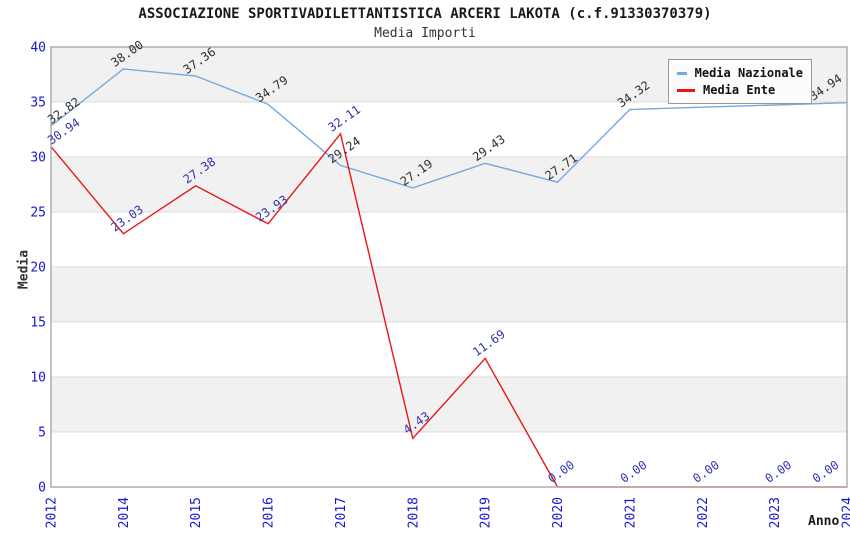  Describe the element at coordinates (24, 269) in the screenshot. I see `y-axis-title: Media` at that location.